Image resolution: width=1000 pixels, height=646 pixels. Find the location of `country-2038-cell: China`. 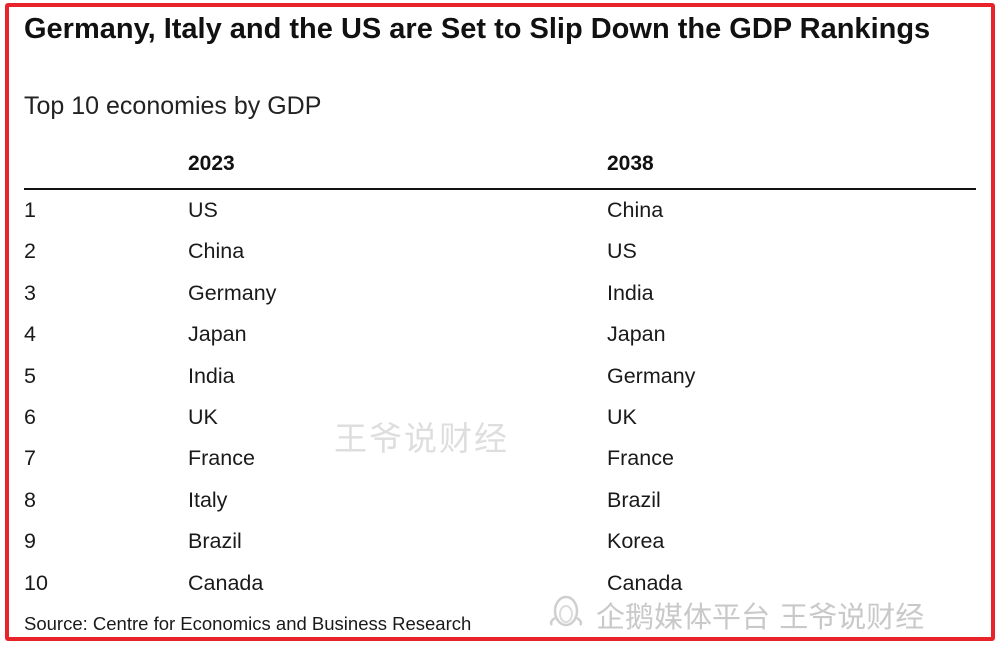

country-2038-cell: China is located at coordinates (635, 210).